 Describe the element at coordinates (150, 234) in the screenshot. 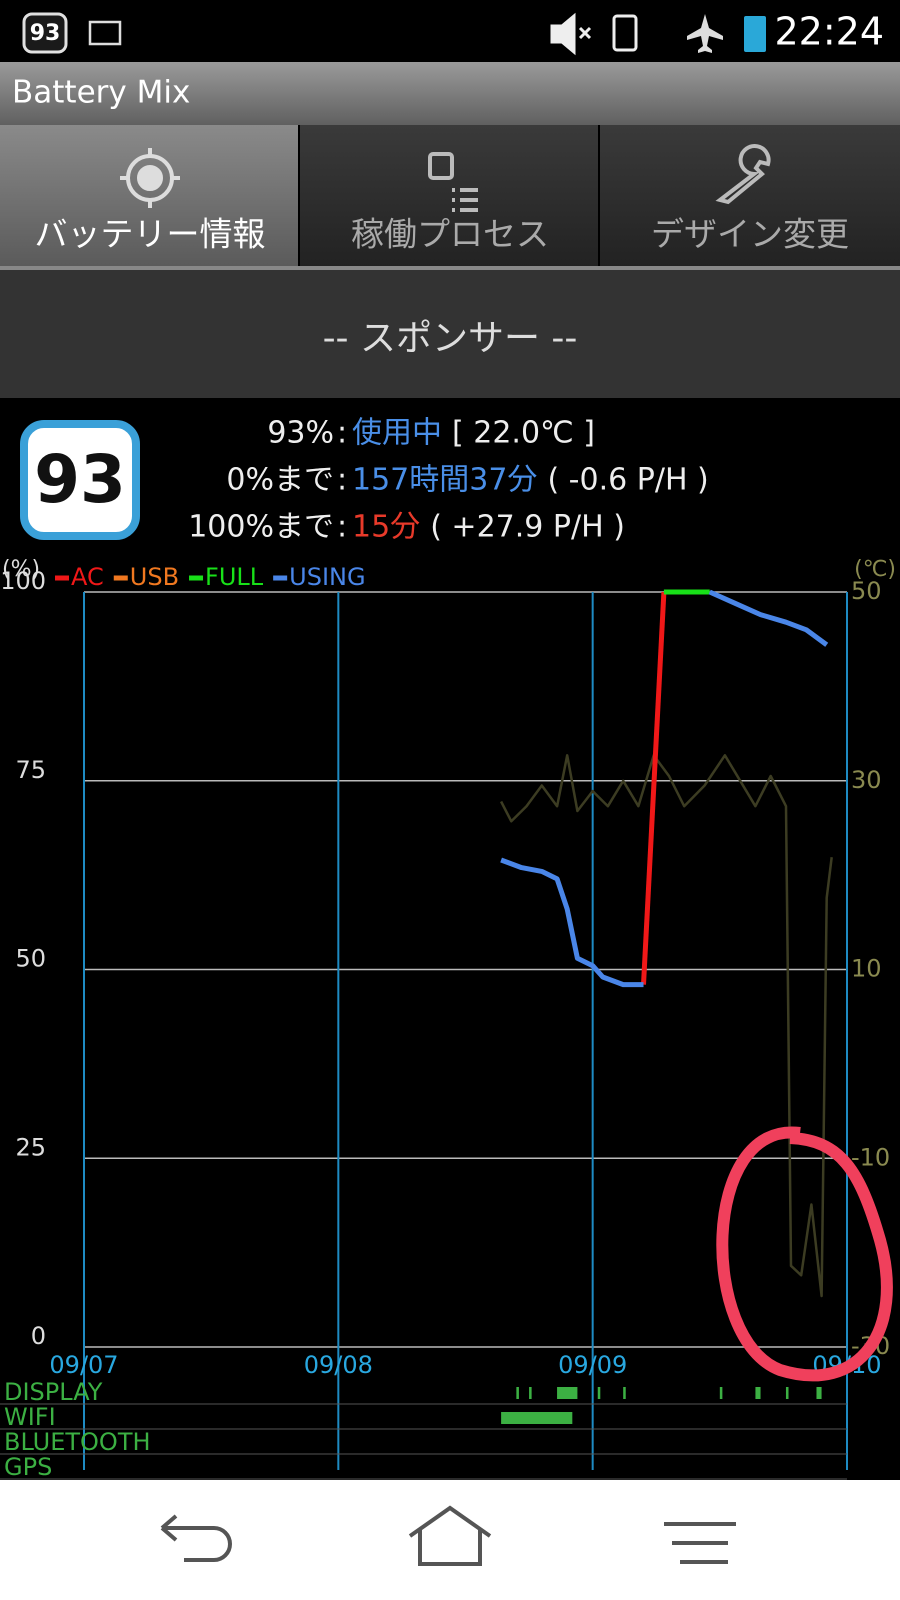

I see `tab-label: バッテリー情報` at that location.